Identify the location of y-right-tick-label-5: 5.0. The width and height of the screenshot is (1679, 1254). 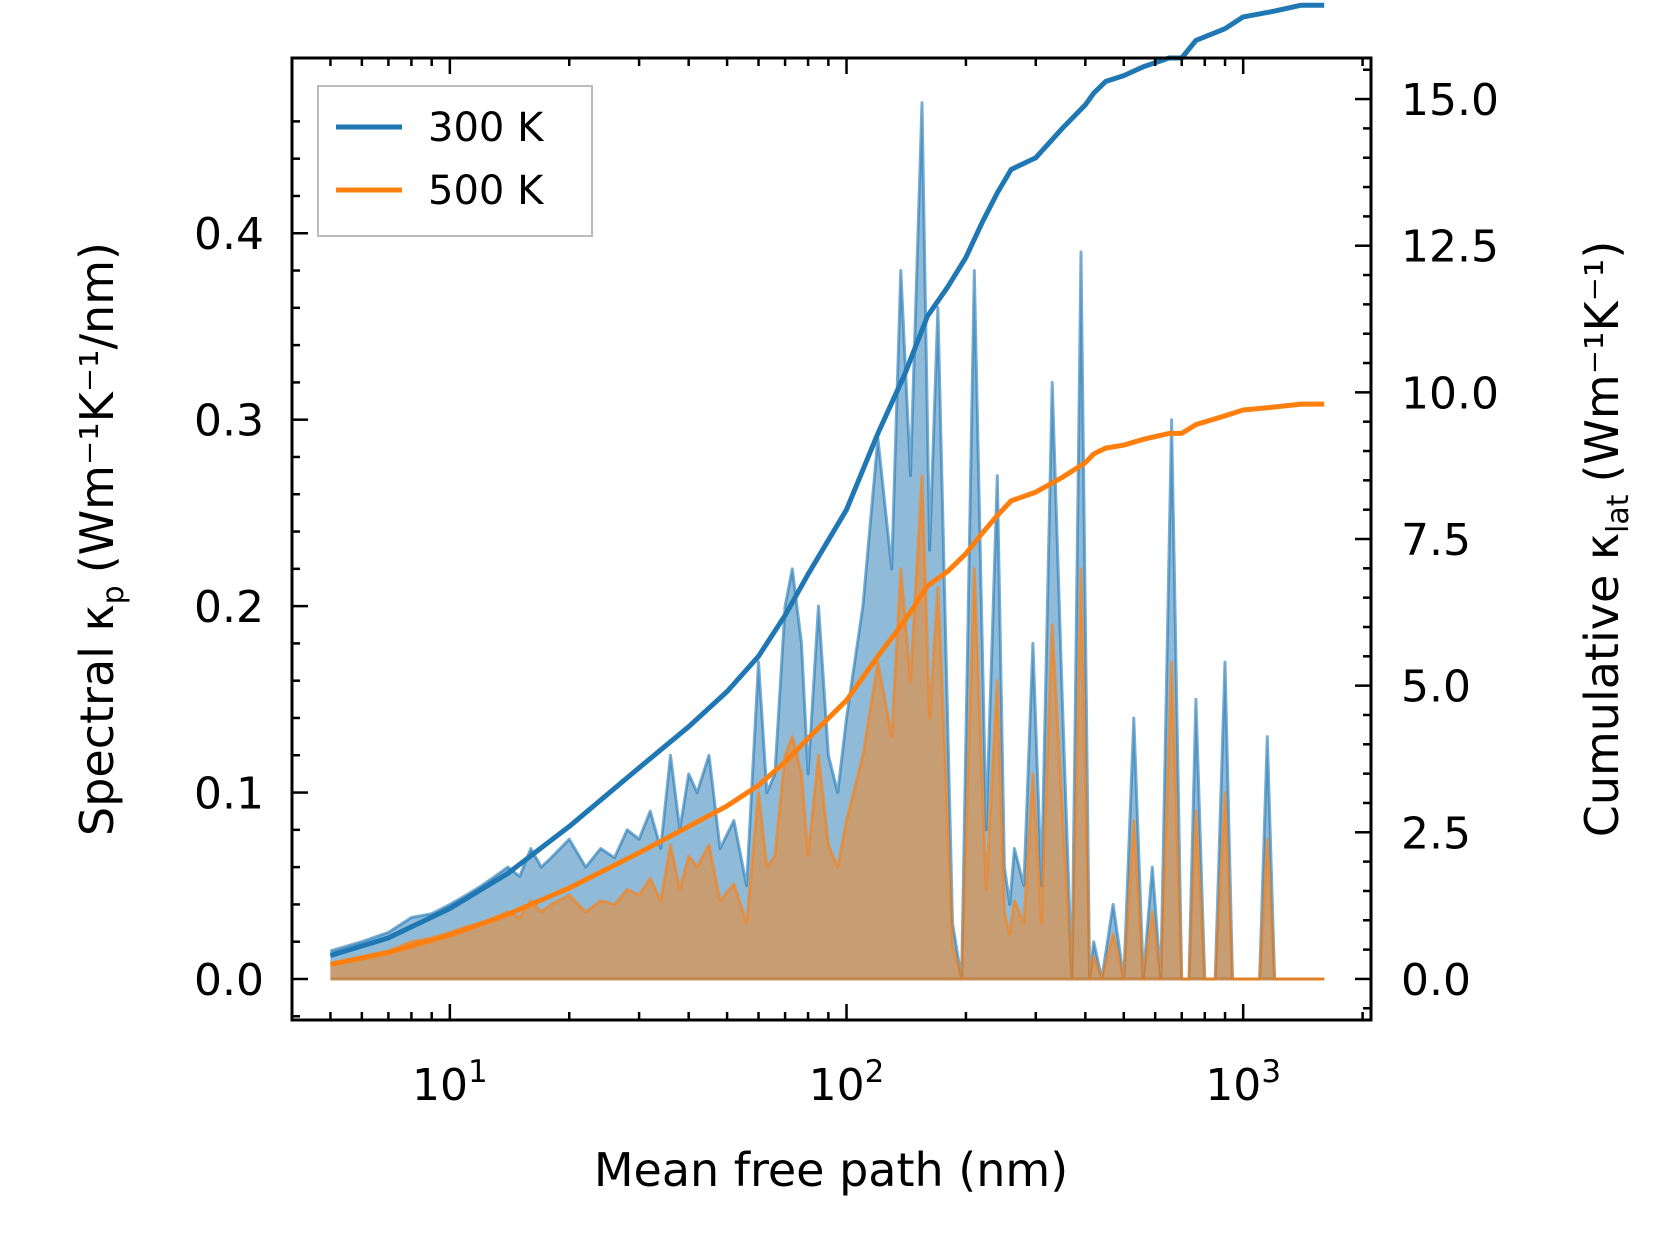
(1436, 687).